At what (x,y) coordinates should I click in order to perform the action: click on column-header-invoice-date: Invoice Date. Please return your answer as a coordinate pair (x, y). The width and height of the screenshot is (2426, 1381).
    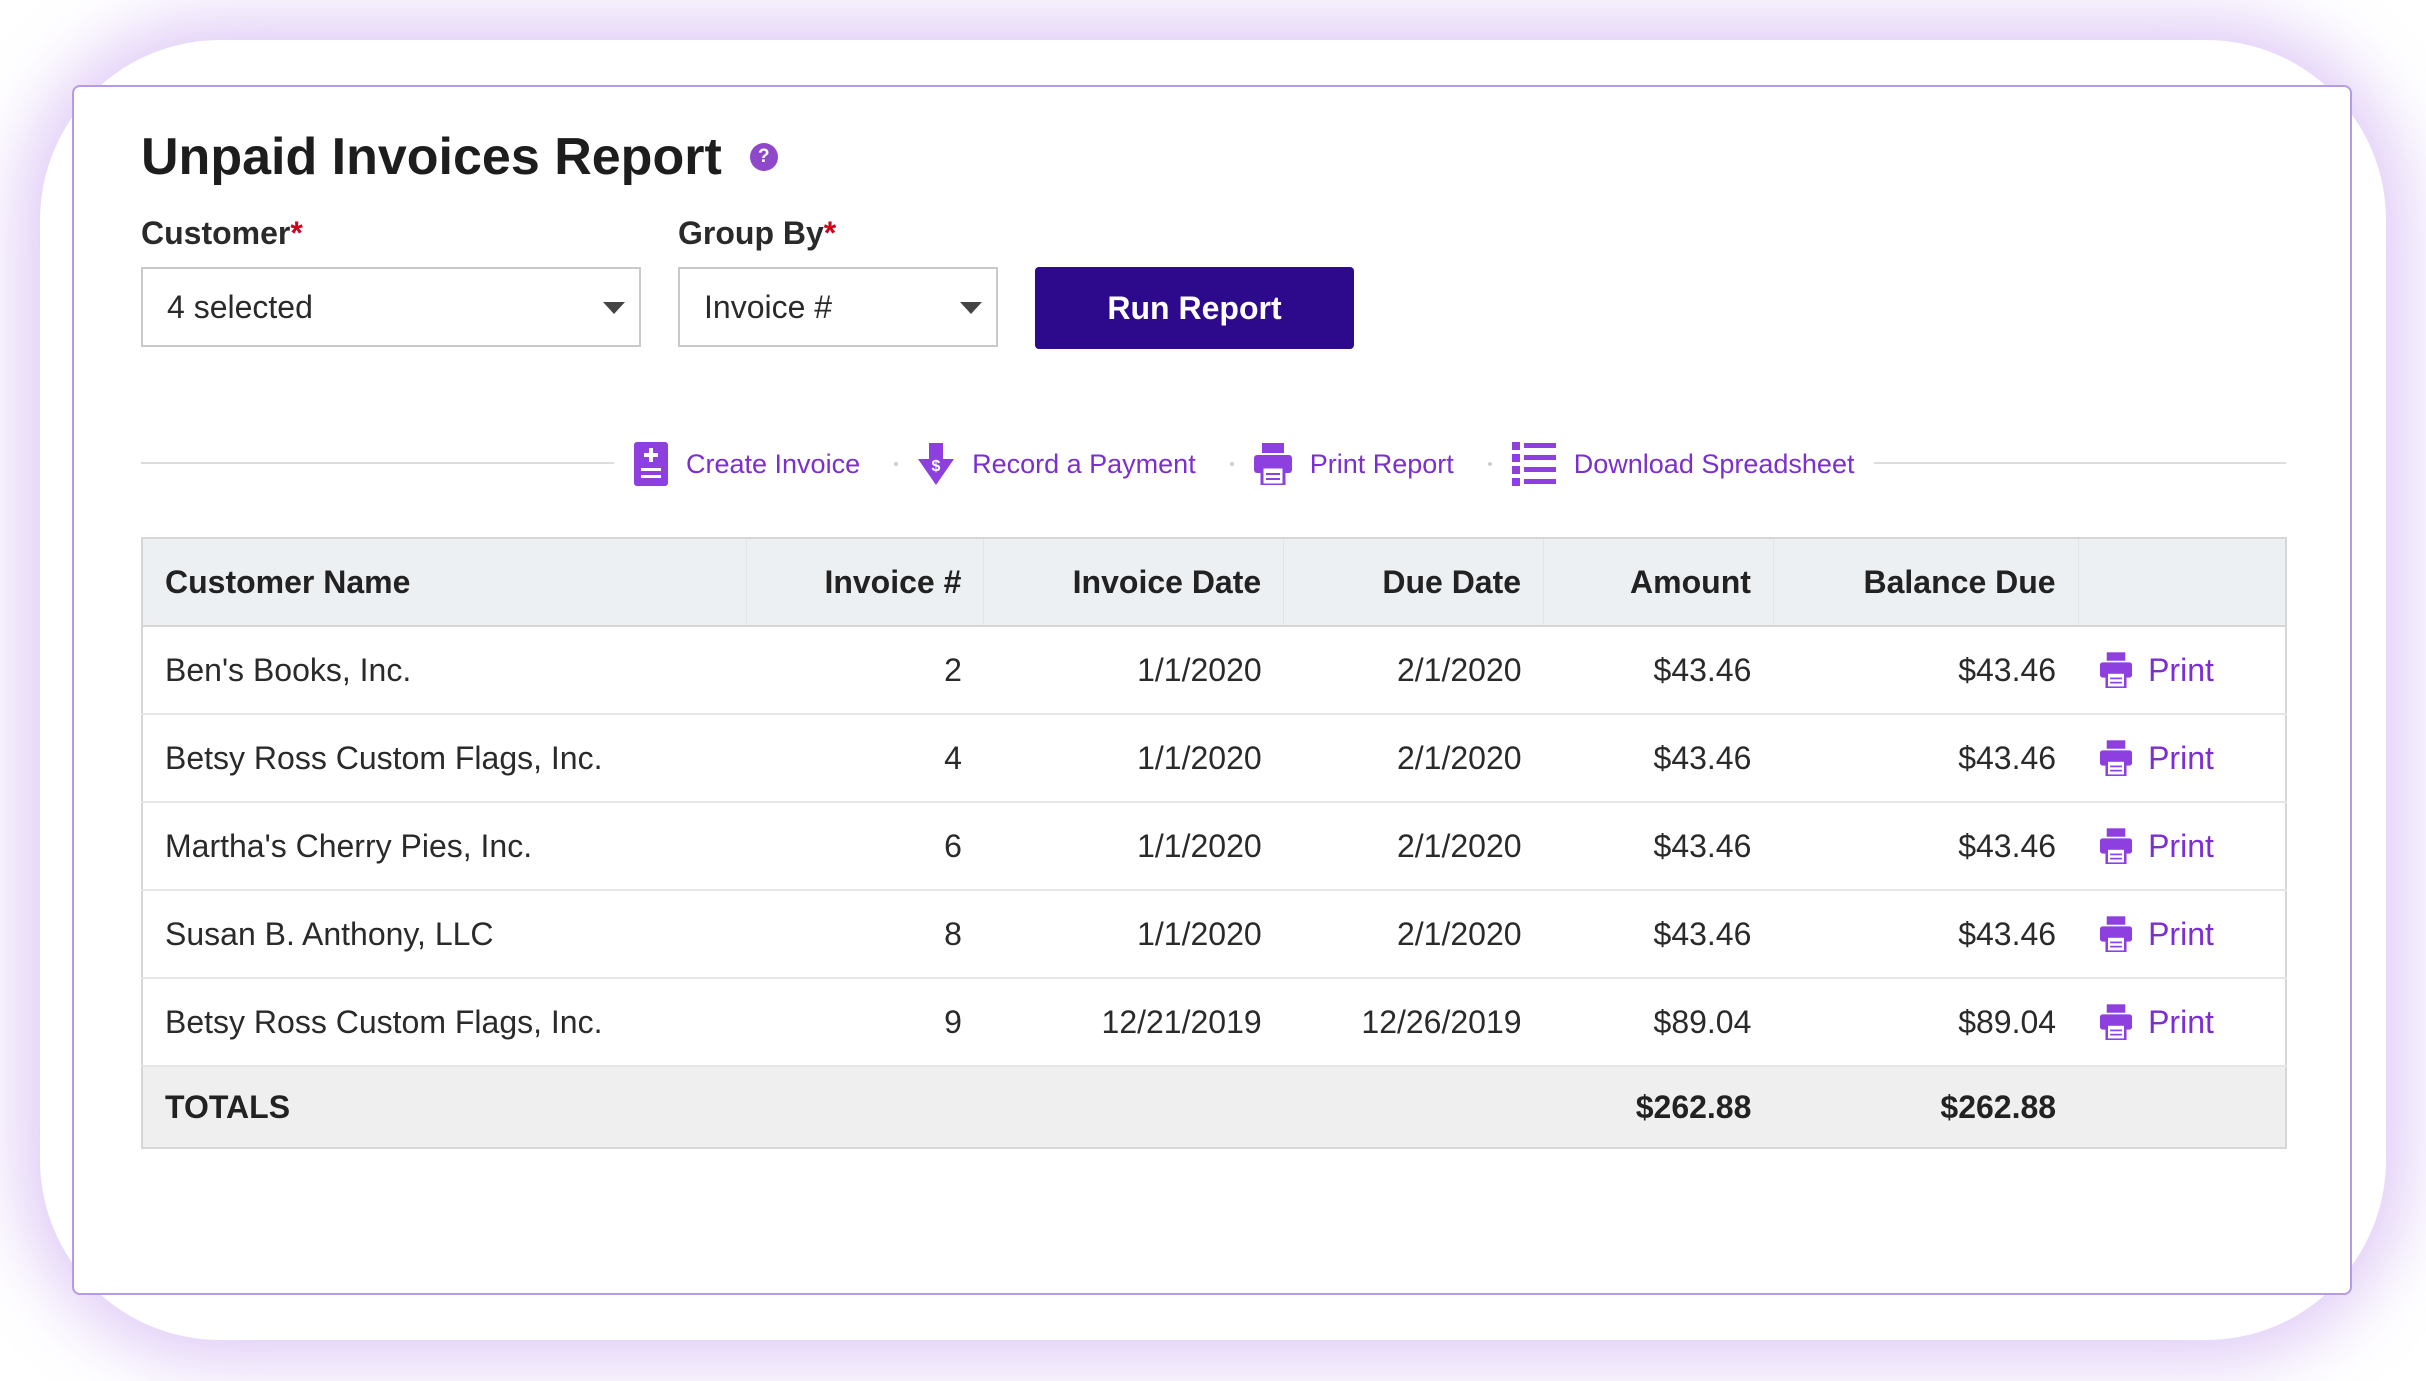
    Looking at the image, I should click on (1134, 582).